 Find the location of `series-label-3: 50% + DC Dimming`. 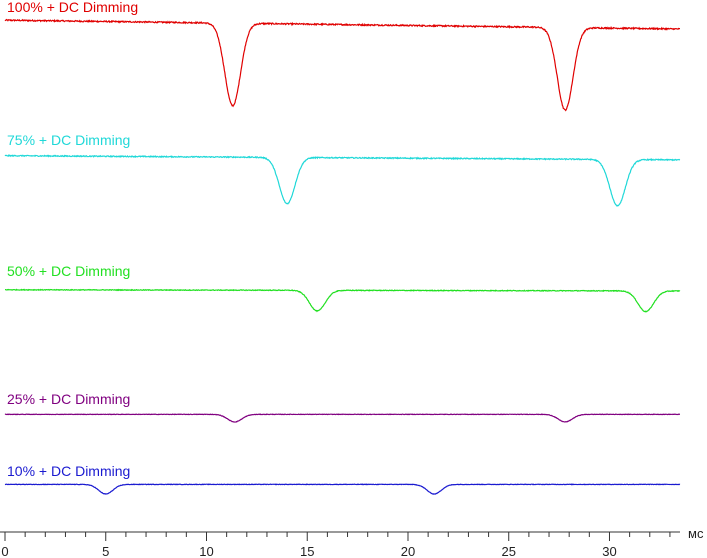

series-label-3: 50% + DC Dimming is located at coordinates (68, 271).